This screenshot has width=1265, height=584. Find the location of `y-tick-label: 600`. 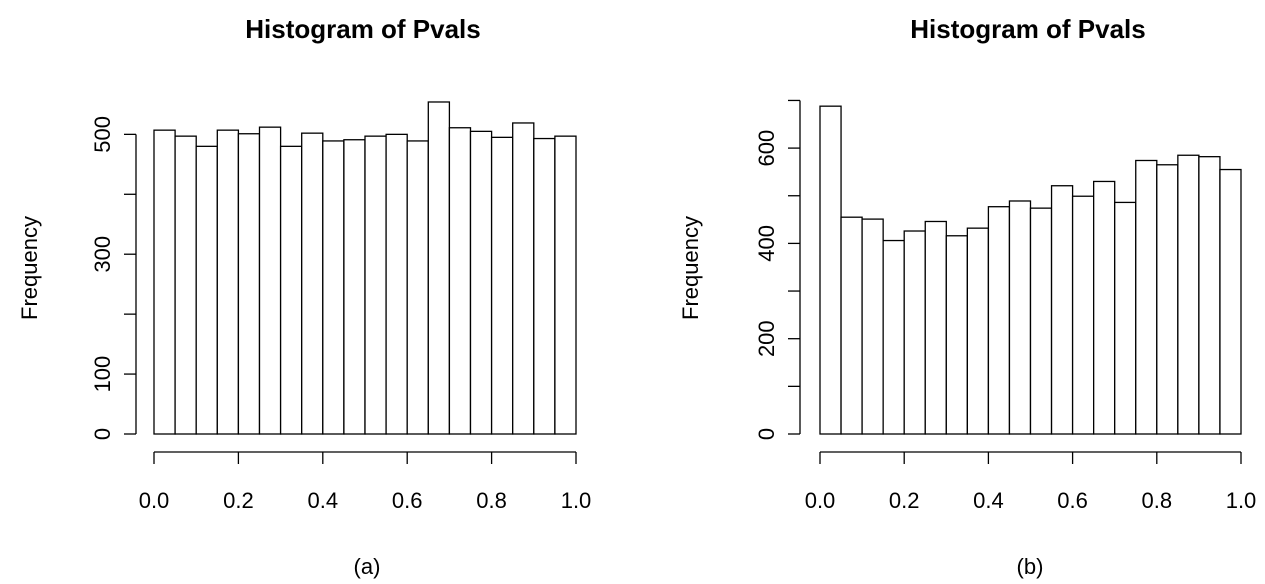

y-tick-label: 600 is located at coordinates (766, 148).